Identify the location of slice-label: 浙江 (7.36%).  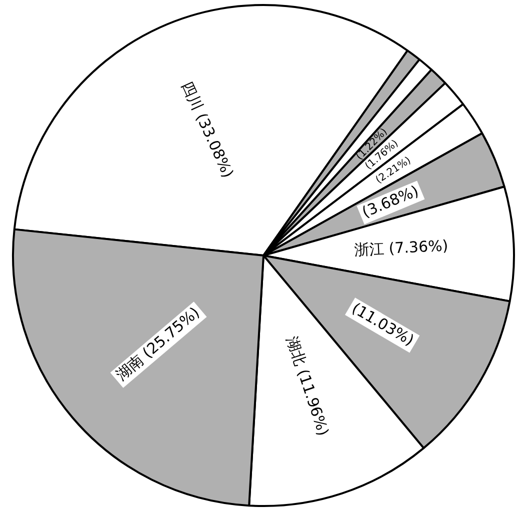
(401, 248).